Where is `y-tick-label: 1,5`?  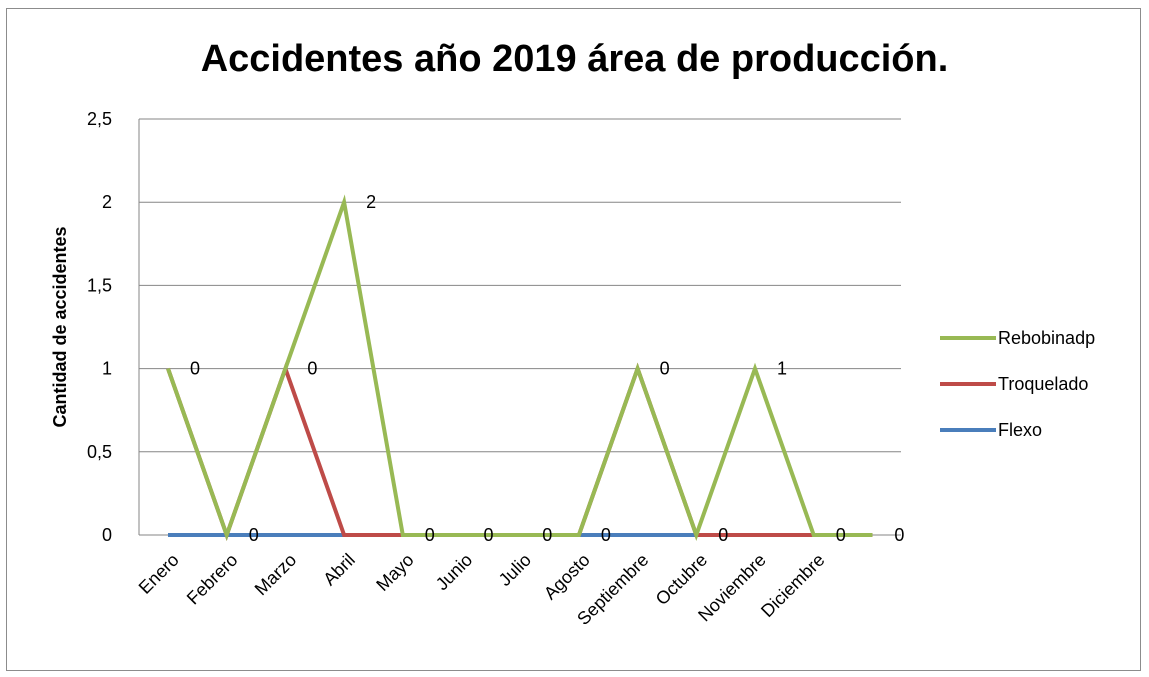
y-tick-label: 1,5 is located at coordinates (99, 285).